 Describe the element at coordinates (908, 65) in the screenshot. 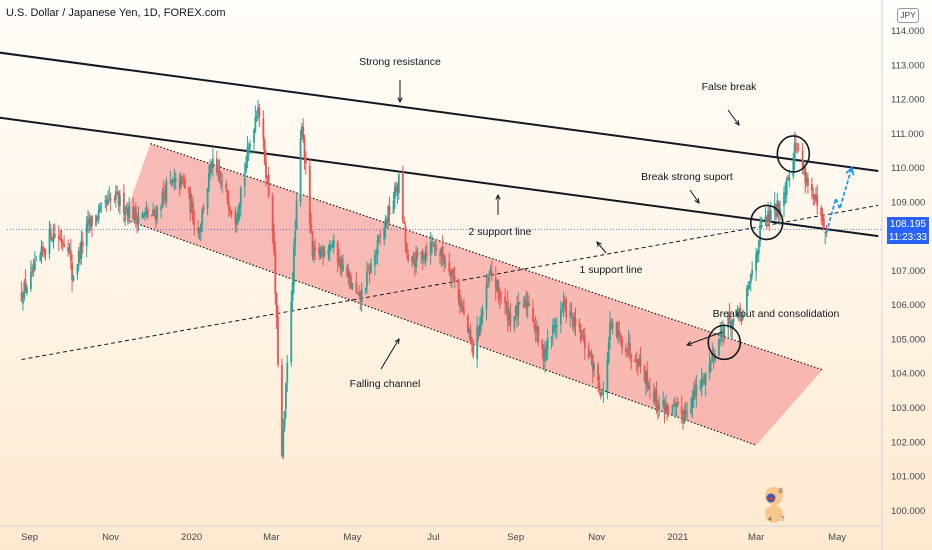

I see `y-tick-label: 113.000` at that location.